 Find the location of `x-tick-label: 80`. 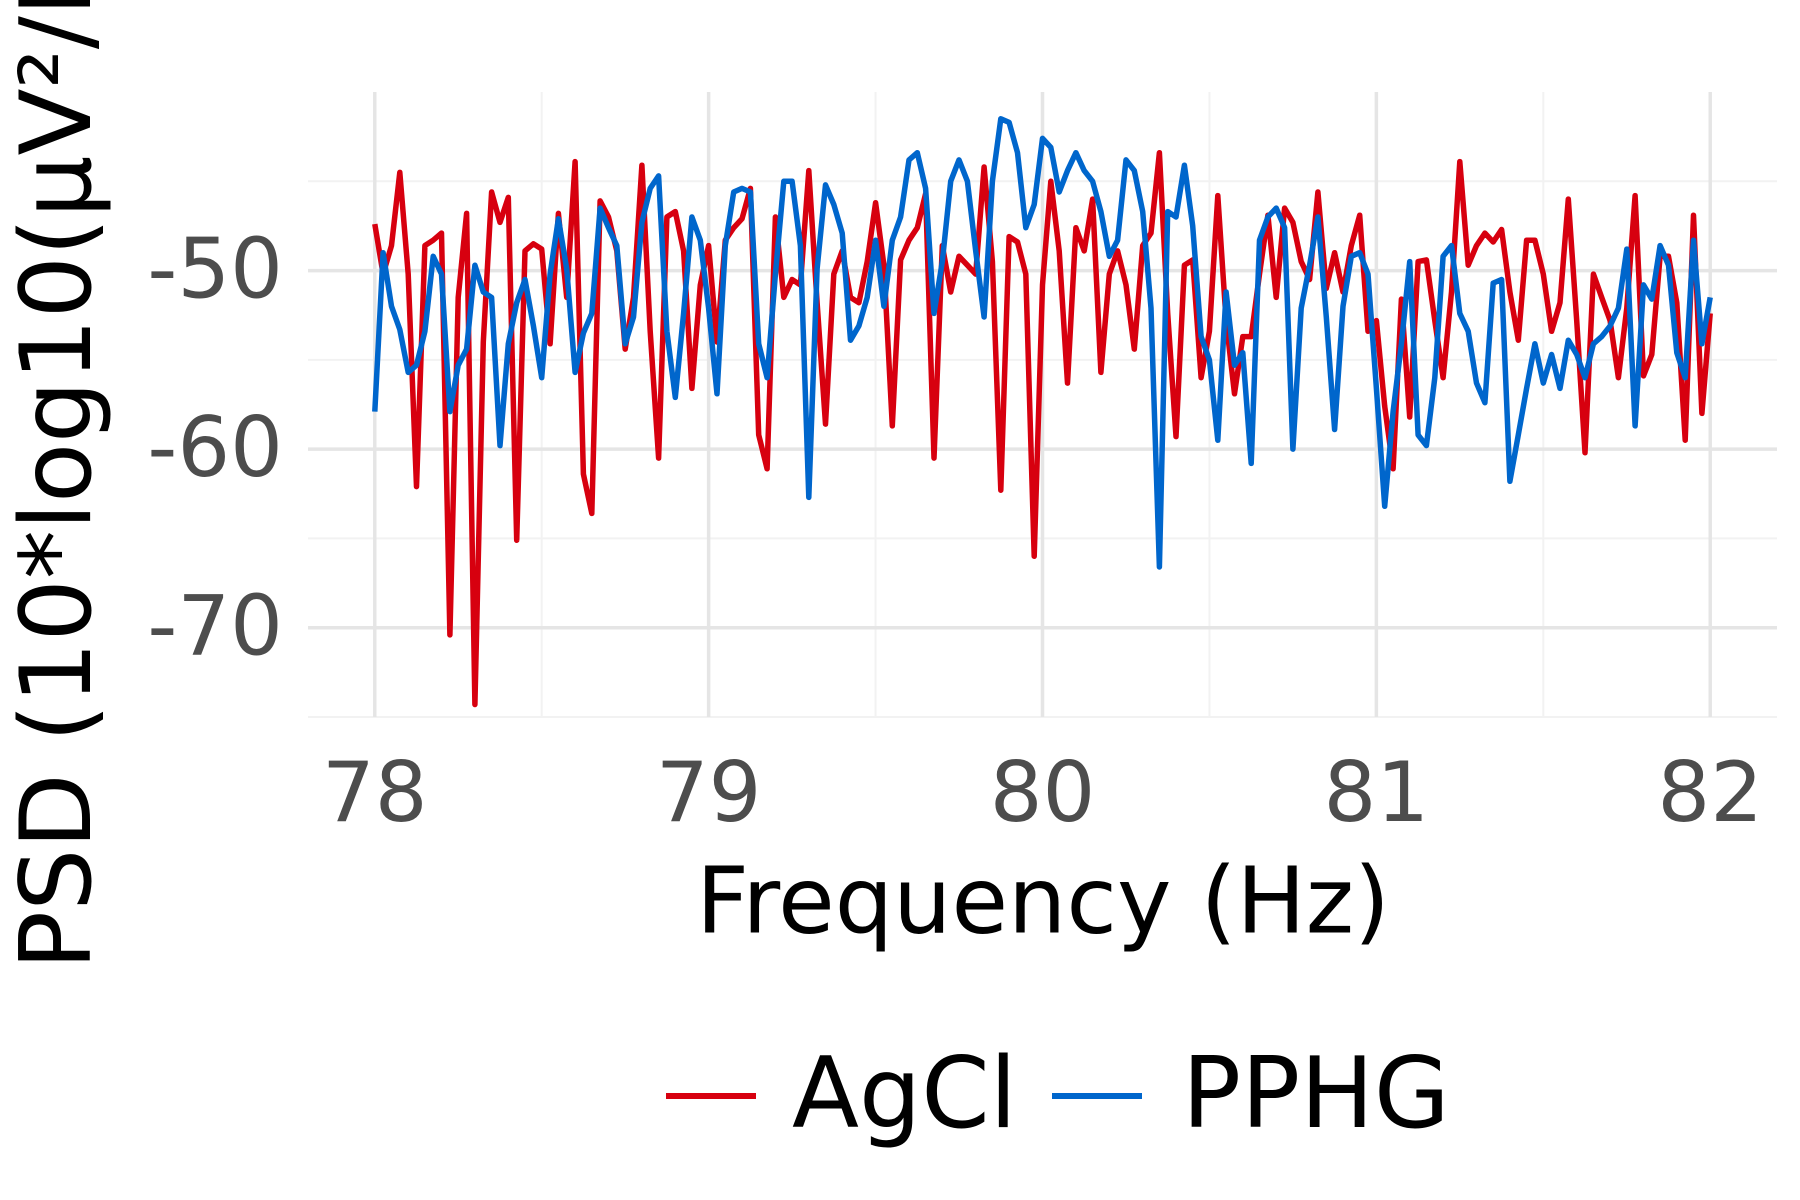

x-tick-label: 80 is located at coordinates (1043, 792).